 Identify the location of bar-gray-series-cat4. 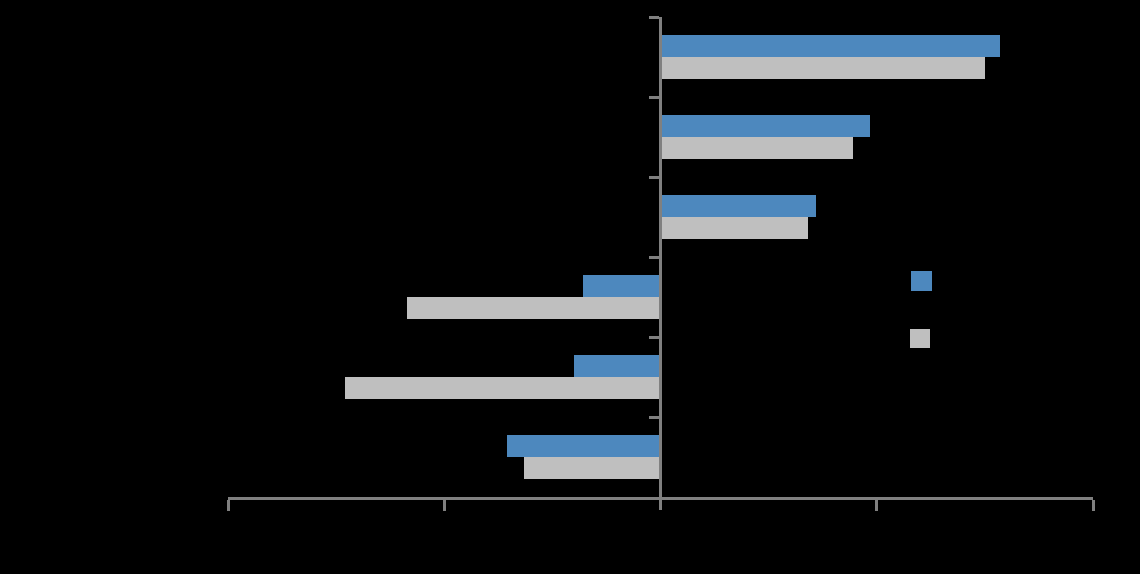
(533, 308).